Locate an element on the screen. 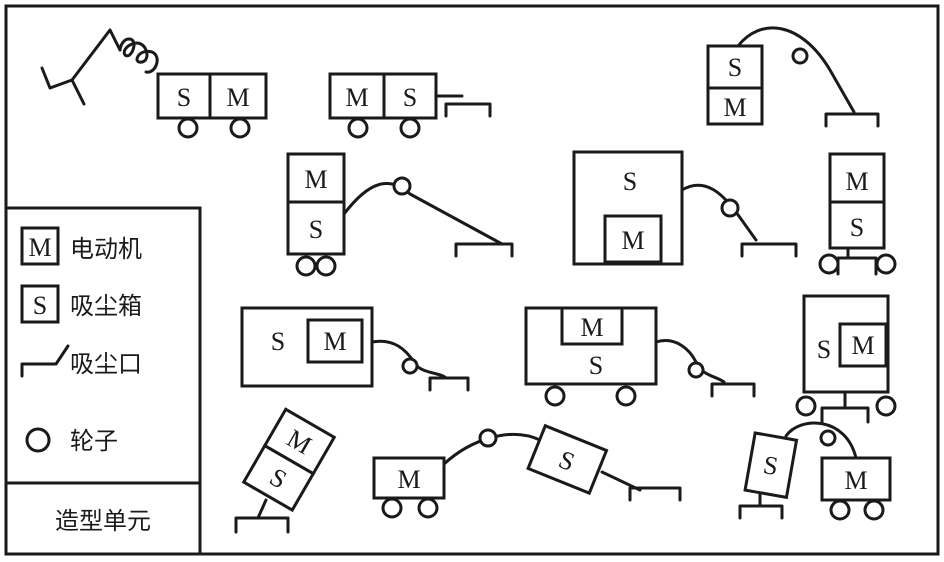 The height and width of the screenshot is (562, 944). robot-unit-4: M S is located at coordinates (400, 214).